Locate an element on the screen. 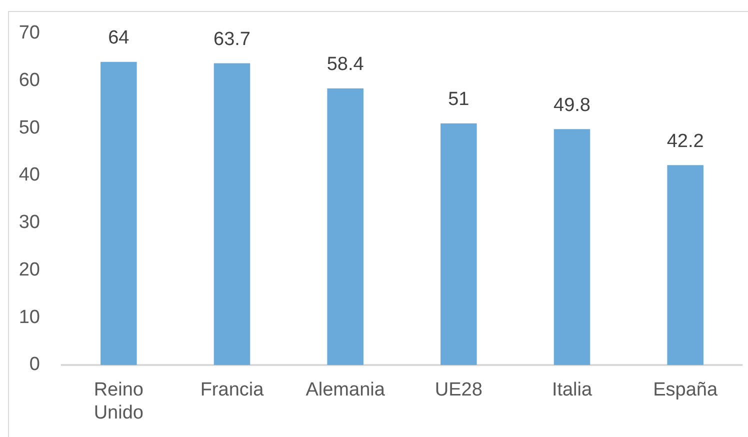 The height and width of the screenshot is (437, 748). y-tick-label: 0 is located at coordinates (34, 365).